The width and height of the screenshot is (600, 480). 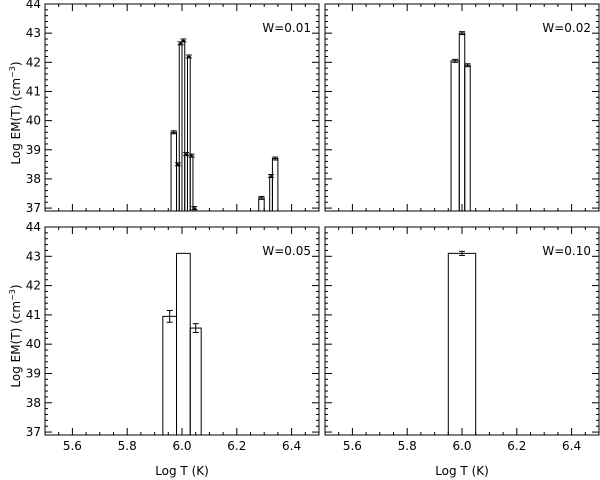 I want to click on panel-label: W=0.05, so click(x=286, y=251).